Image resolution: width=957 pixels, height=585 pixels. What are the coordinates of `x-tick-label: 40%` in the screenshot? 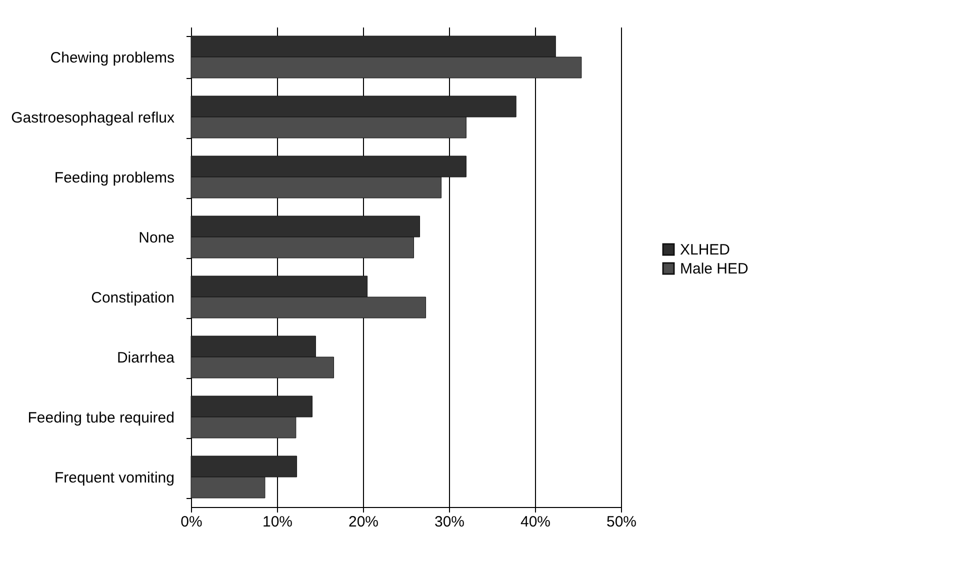 It's located at (535, 522).